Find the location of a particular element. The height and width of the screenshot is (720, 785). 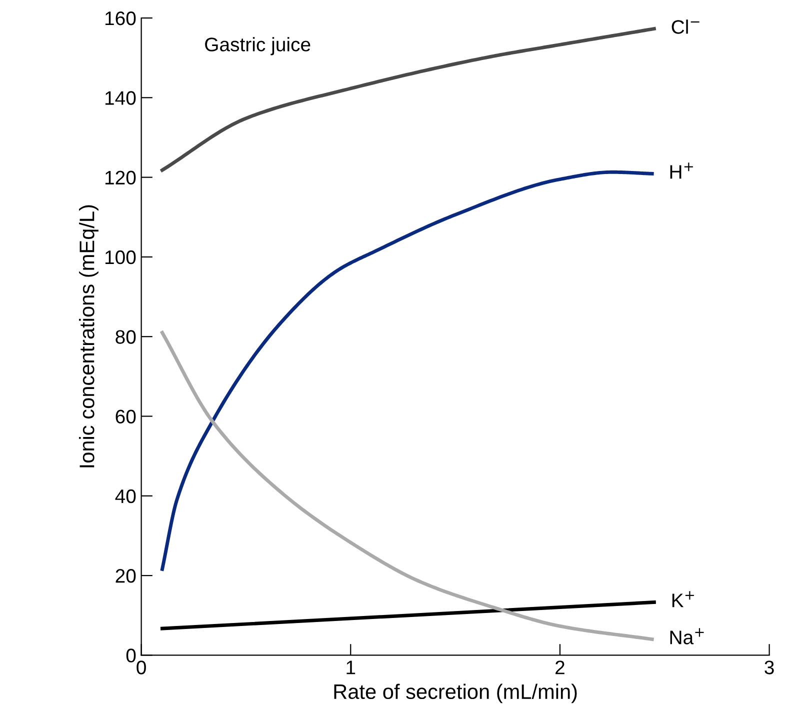

x-tick-label: 1 is located at coordinates (351, 667).